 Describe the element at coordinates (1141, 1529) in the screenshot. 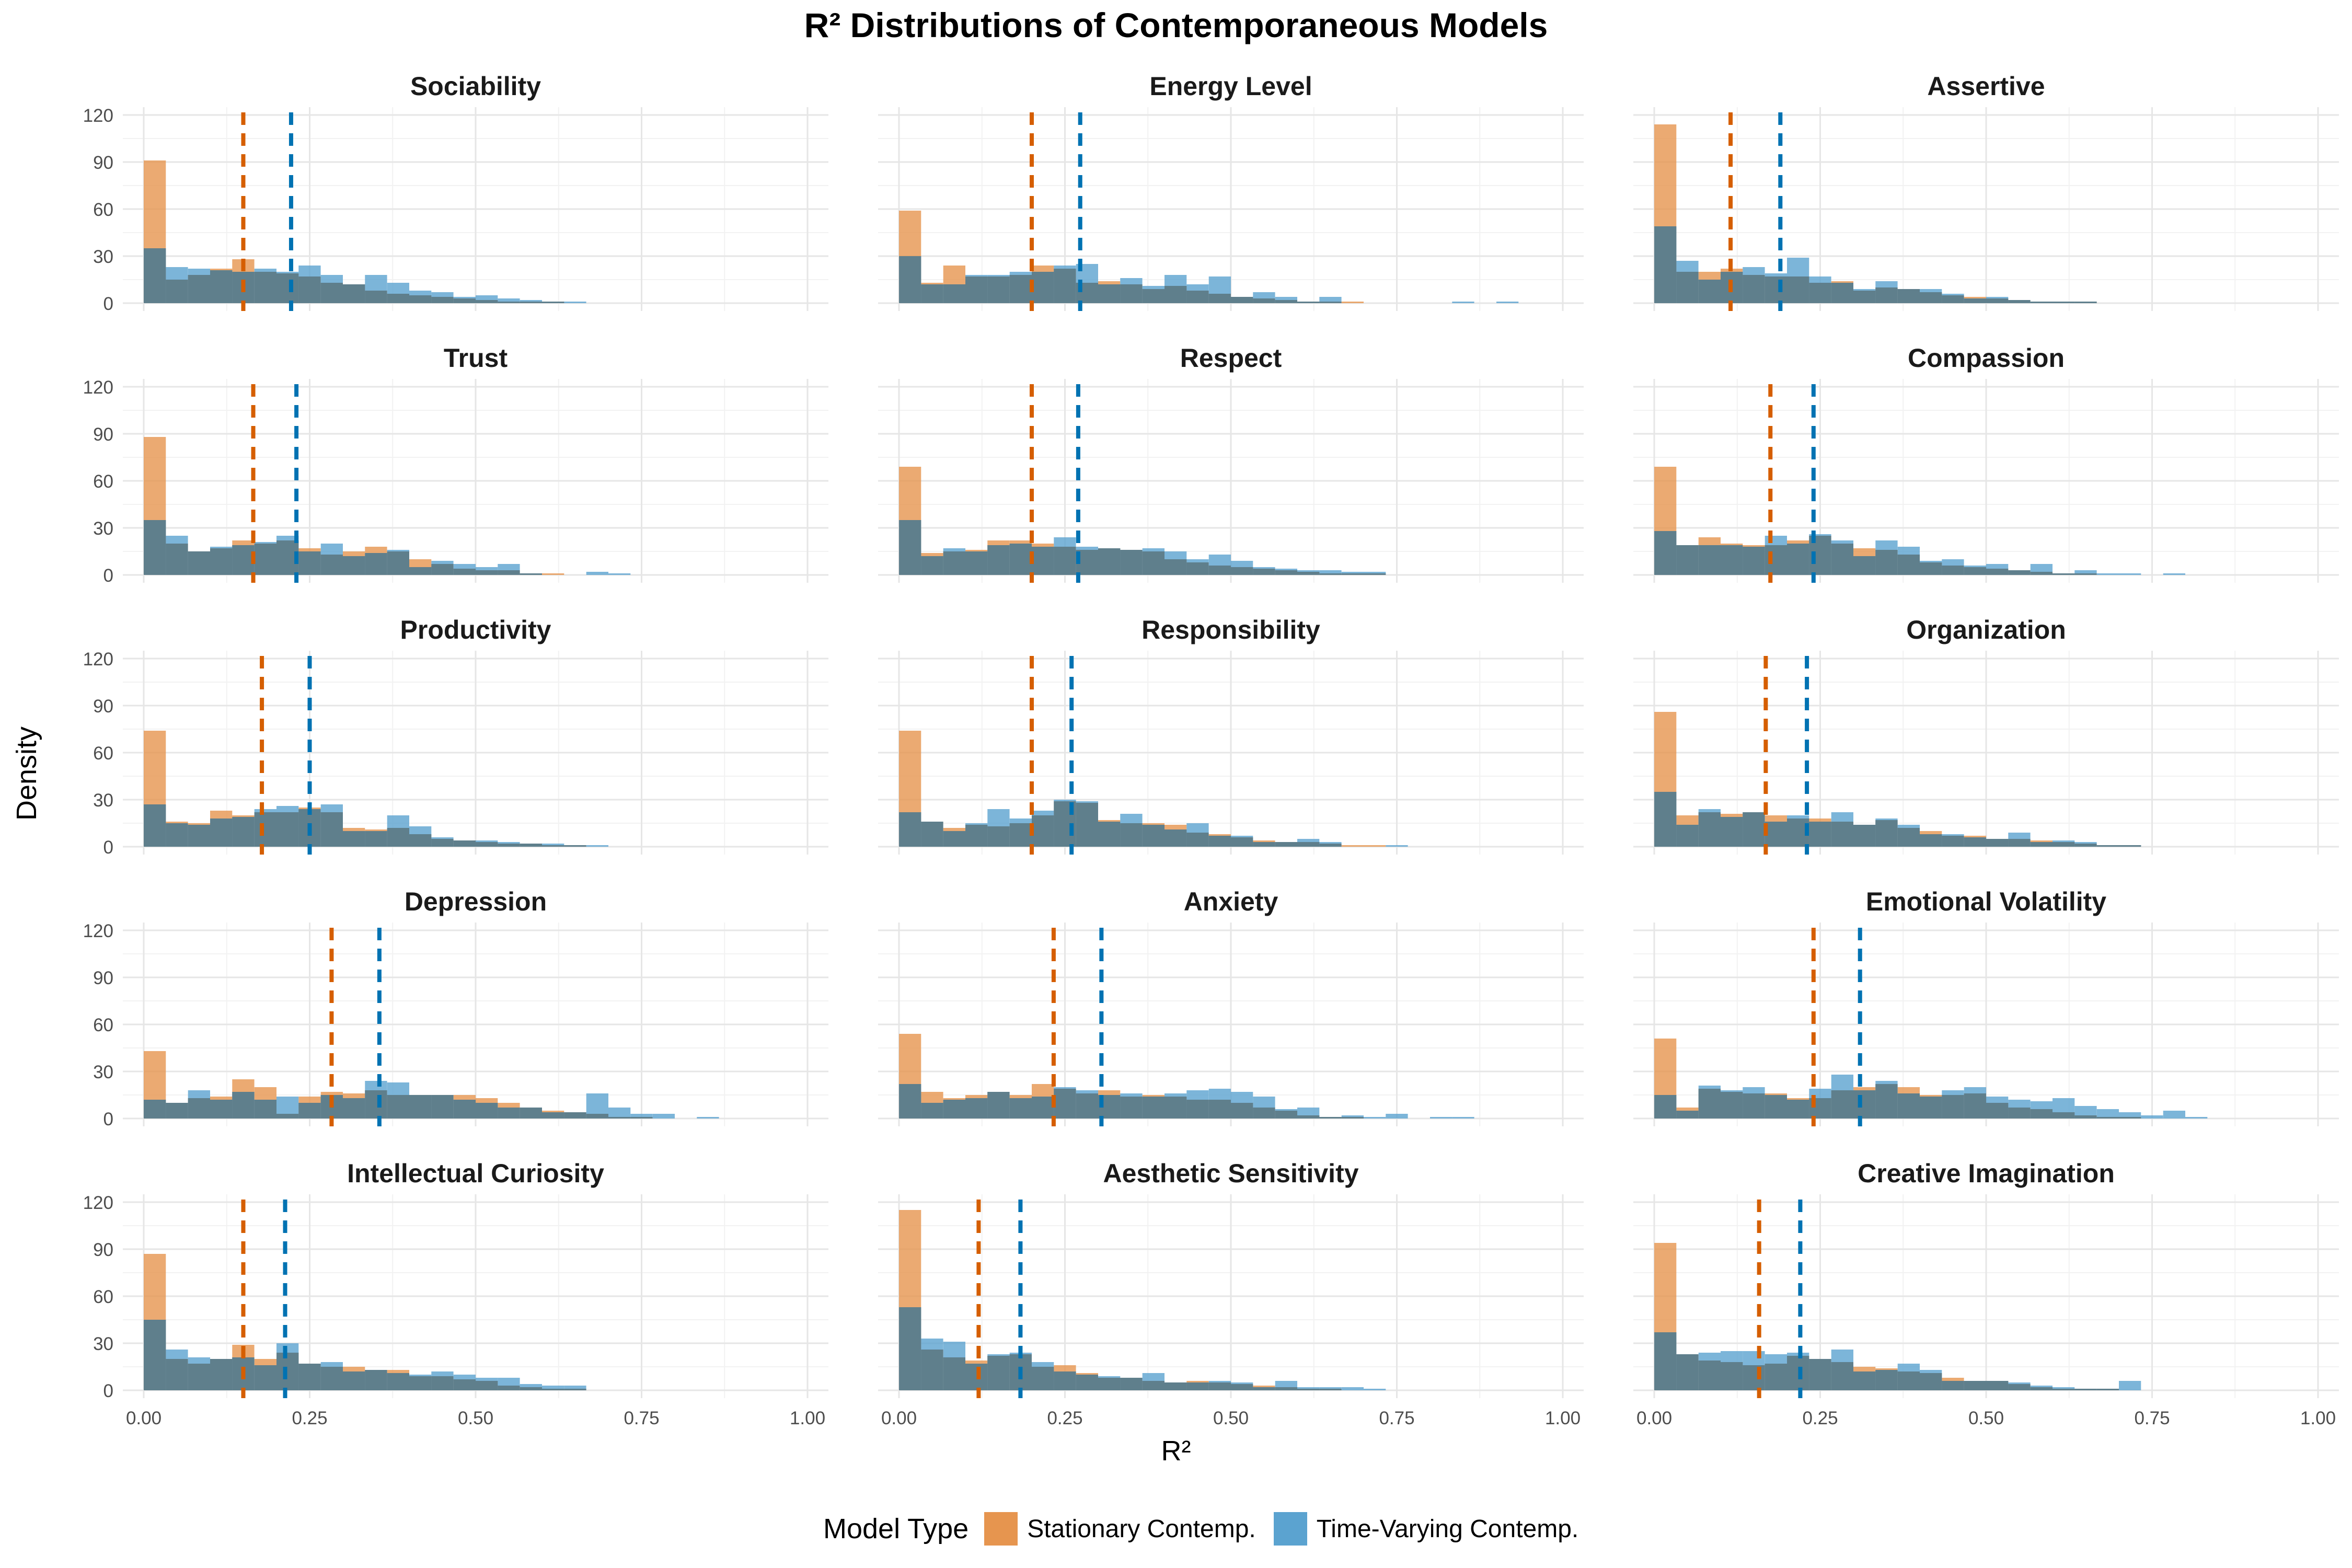

I see `legend-label-stationary: Stationary Contemp.` at that location.